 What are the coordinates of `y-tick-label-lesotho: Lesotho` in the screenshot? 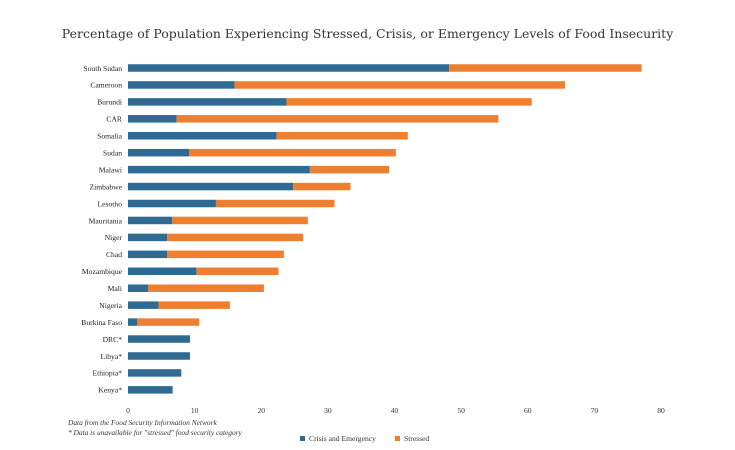 It's located at (110, 203).